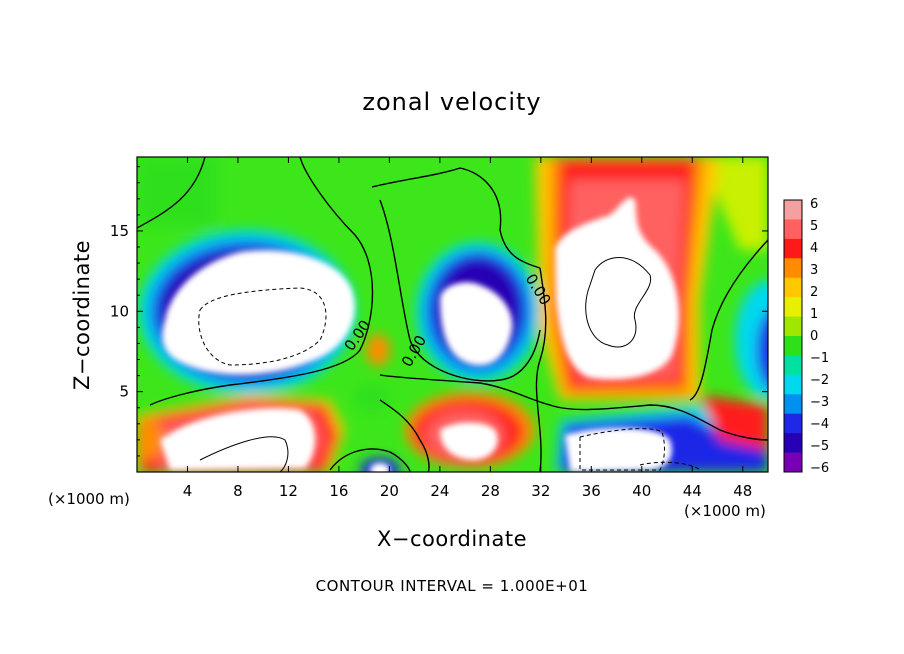  What do you see at coordinates (119, 311) in the screenshot?
I see `y-tick-label: 10` at bounding box center [119, 311].